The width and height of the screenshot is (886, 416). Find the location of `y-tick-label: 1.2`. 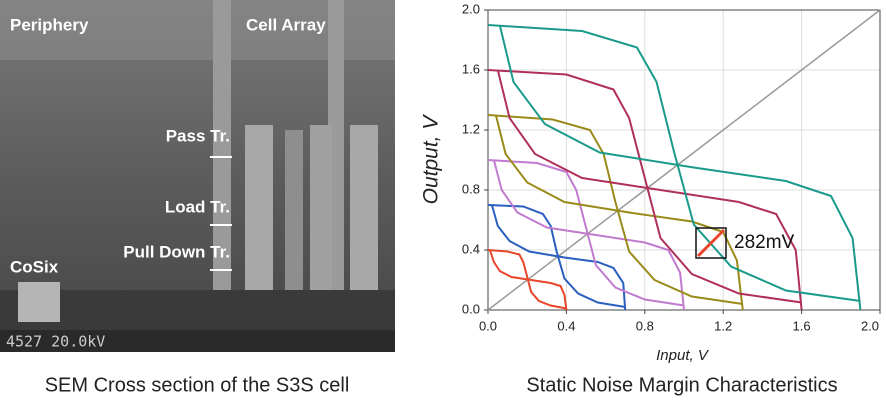

y-tick-label: 1.2 is located at coordinates (471, 128).